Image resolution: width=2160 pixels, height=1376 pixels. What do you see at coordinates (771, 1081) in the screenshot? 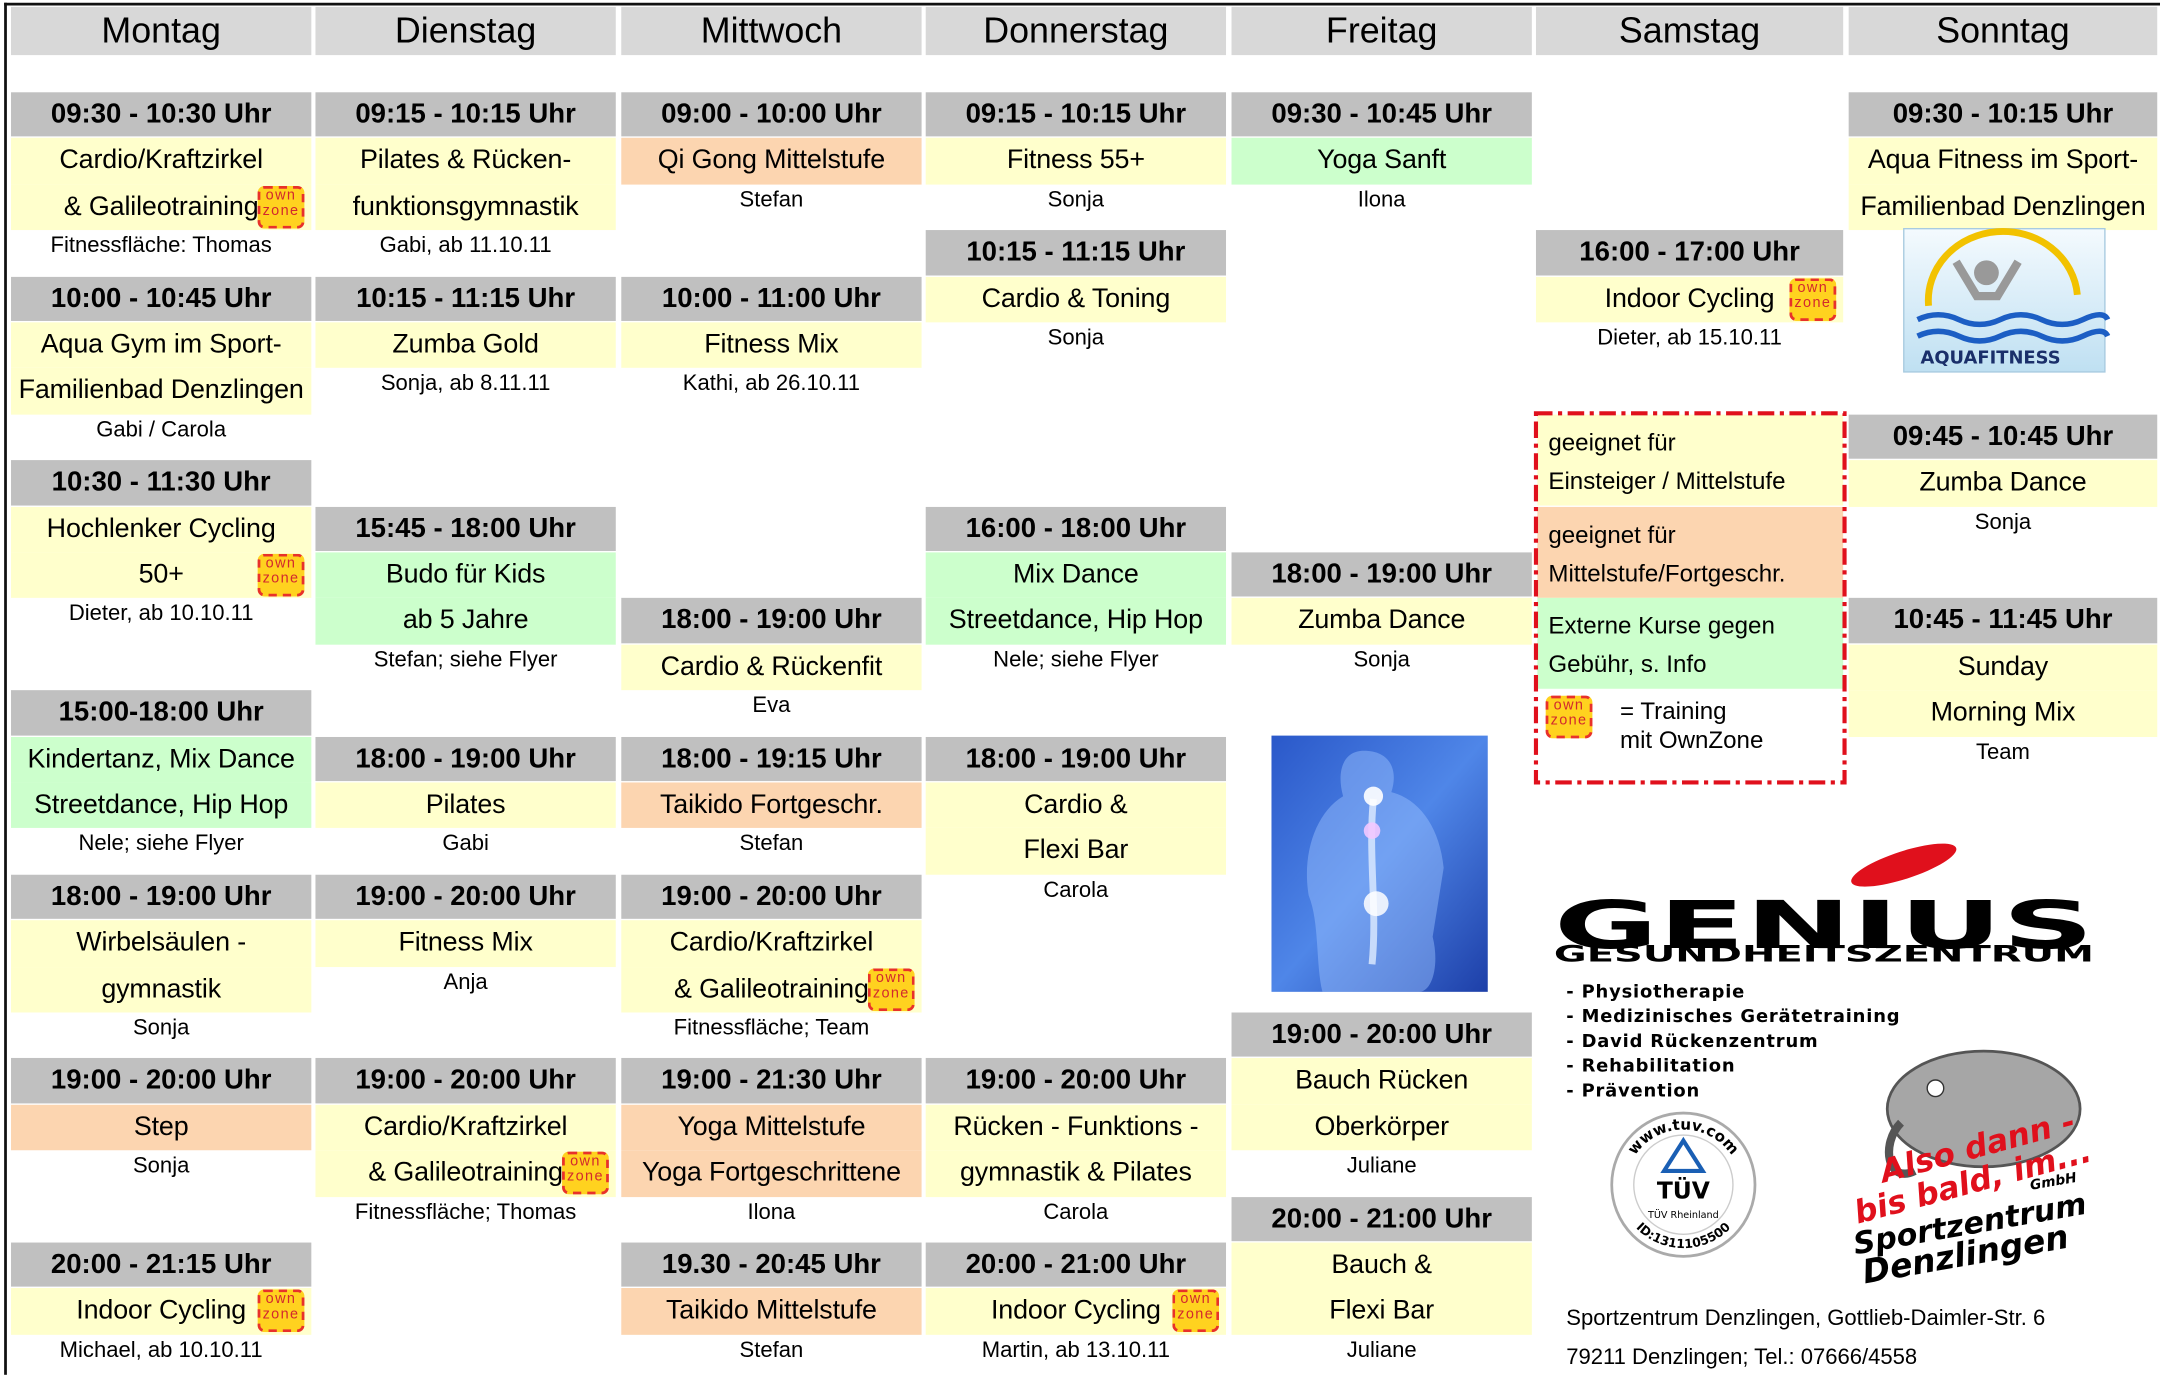
I see `time-slot: 19:00 - 21:30 Uhr` at bounding box center [771, 1081].